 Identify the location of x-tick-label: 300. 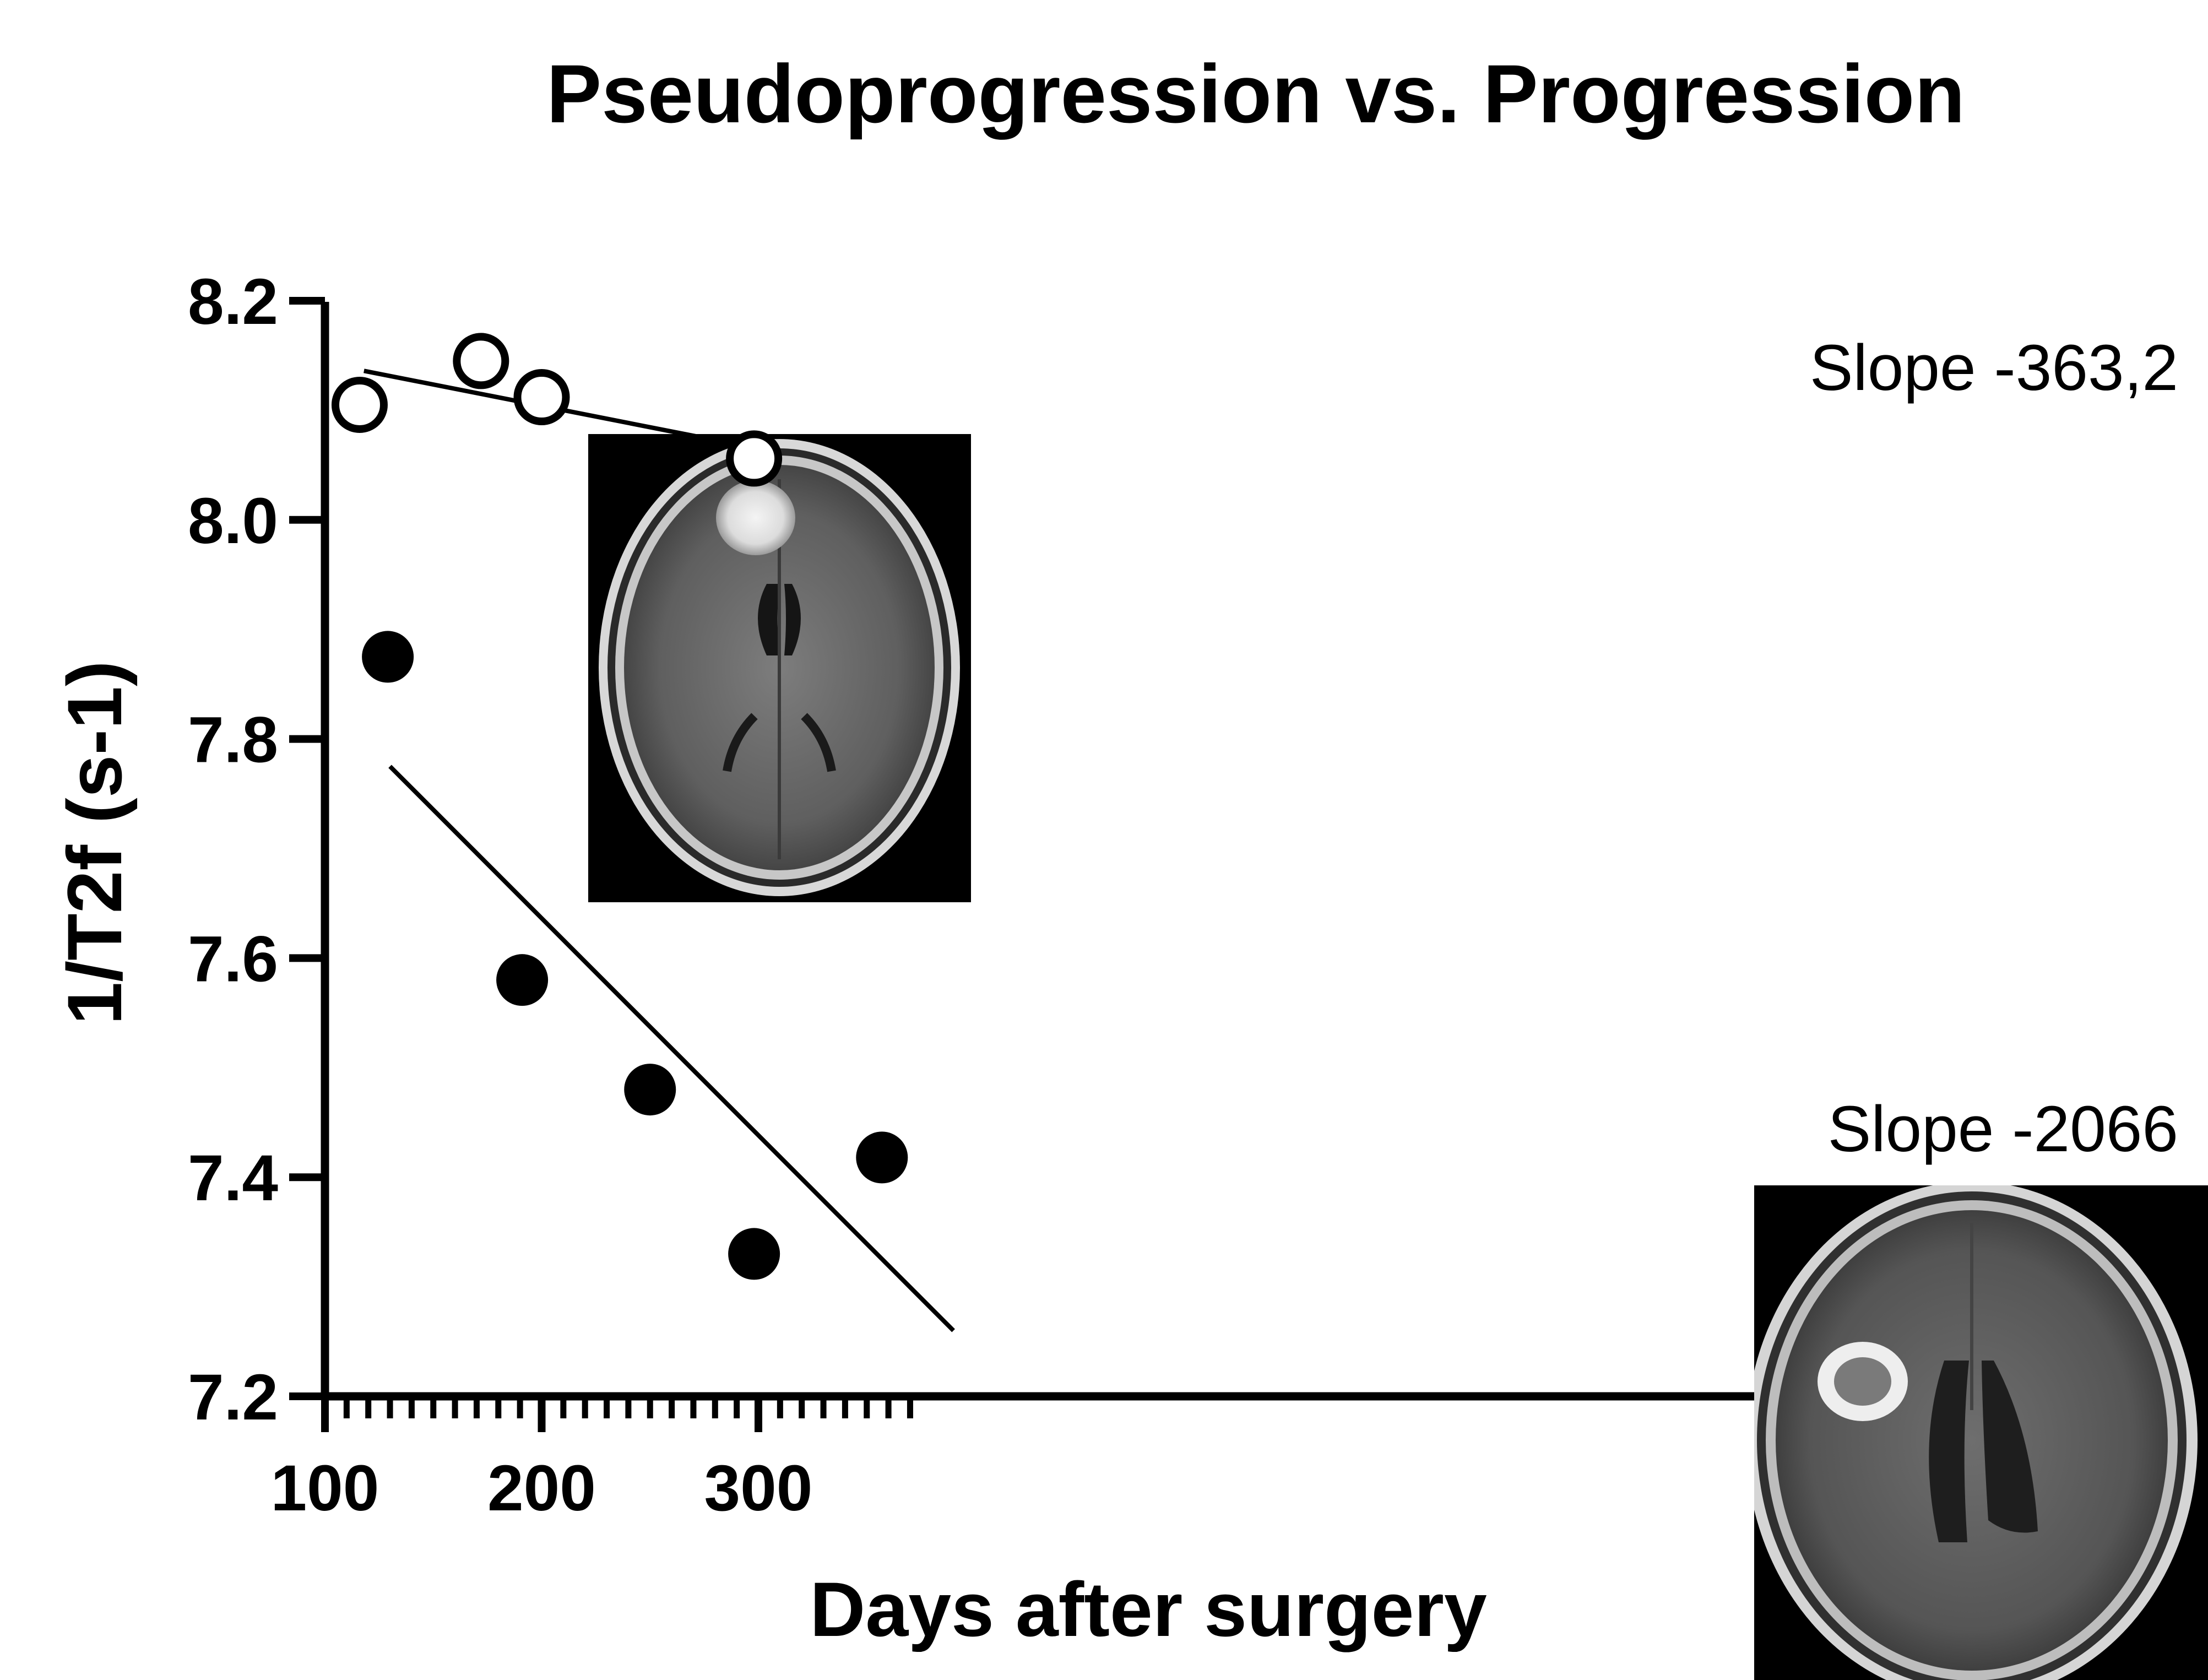
(759, 1489).